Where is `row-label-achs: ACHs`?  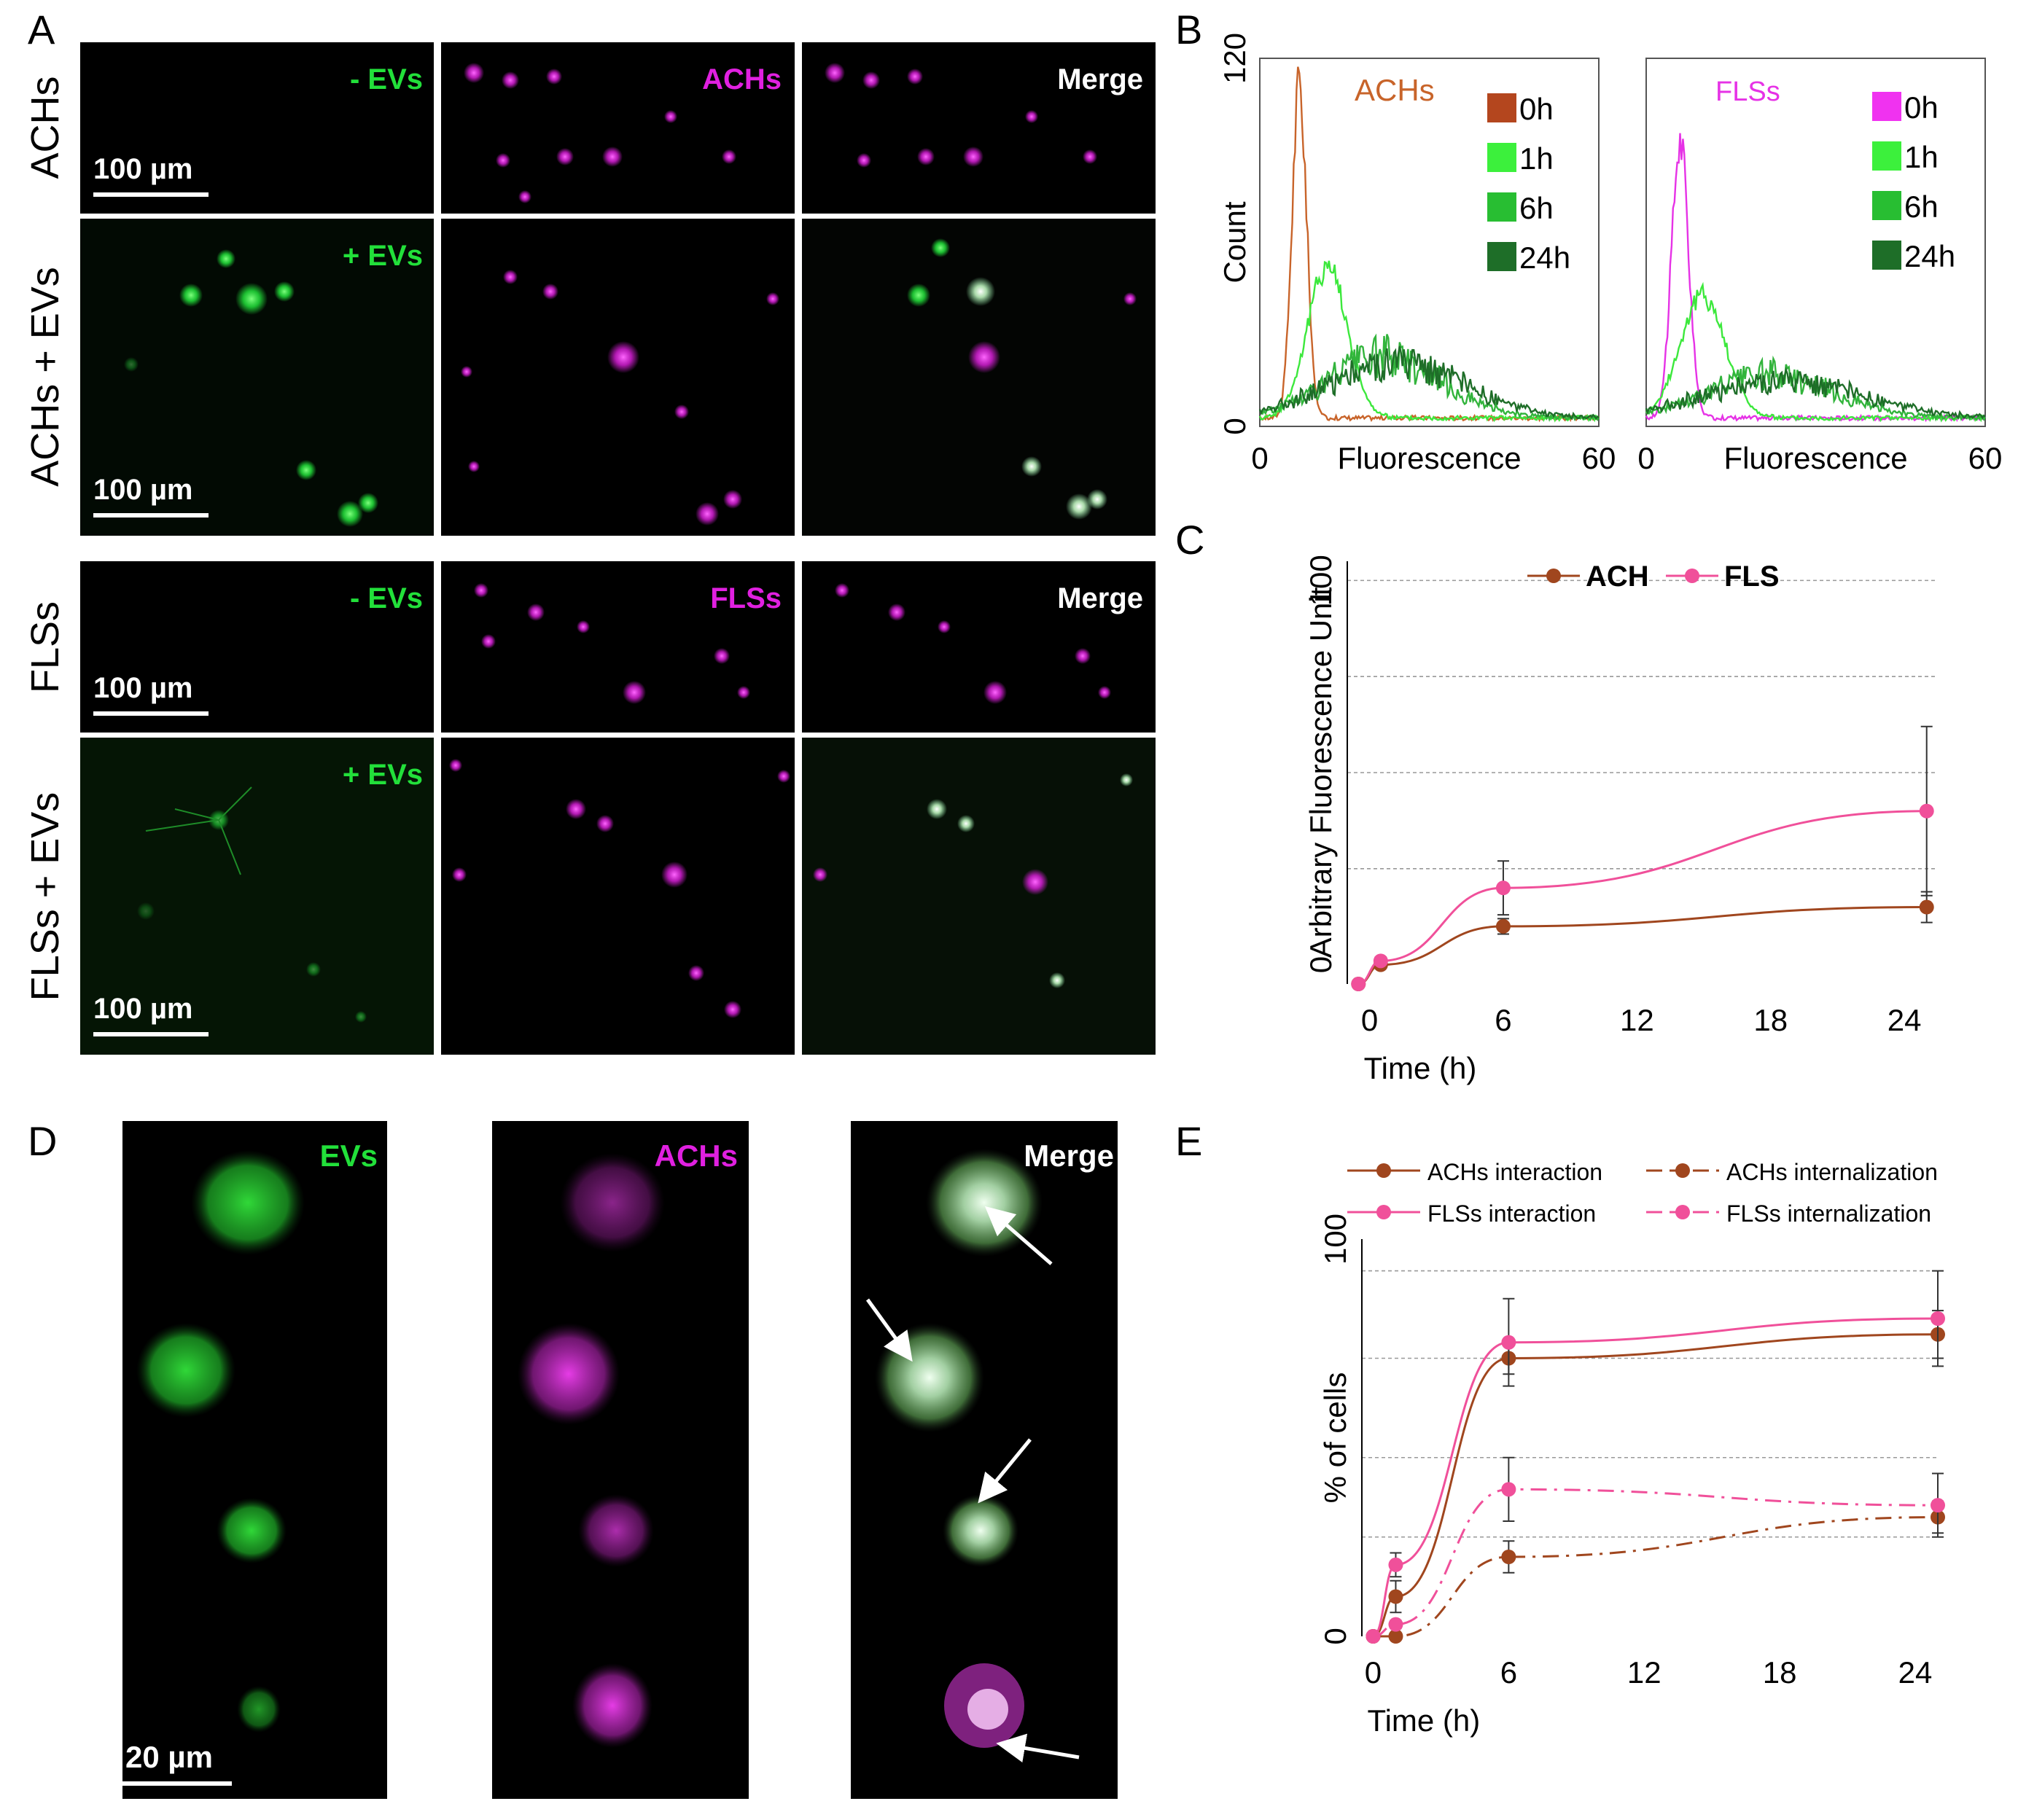 row-label-achs: ACHs is located at coordinates (45, 128).